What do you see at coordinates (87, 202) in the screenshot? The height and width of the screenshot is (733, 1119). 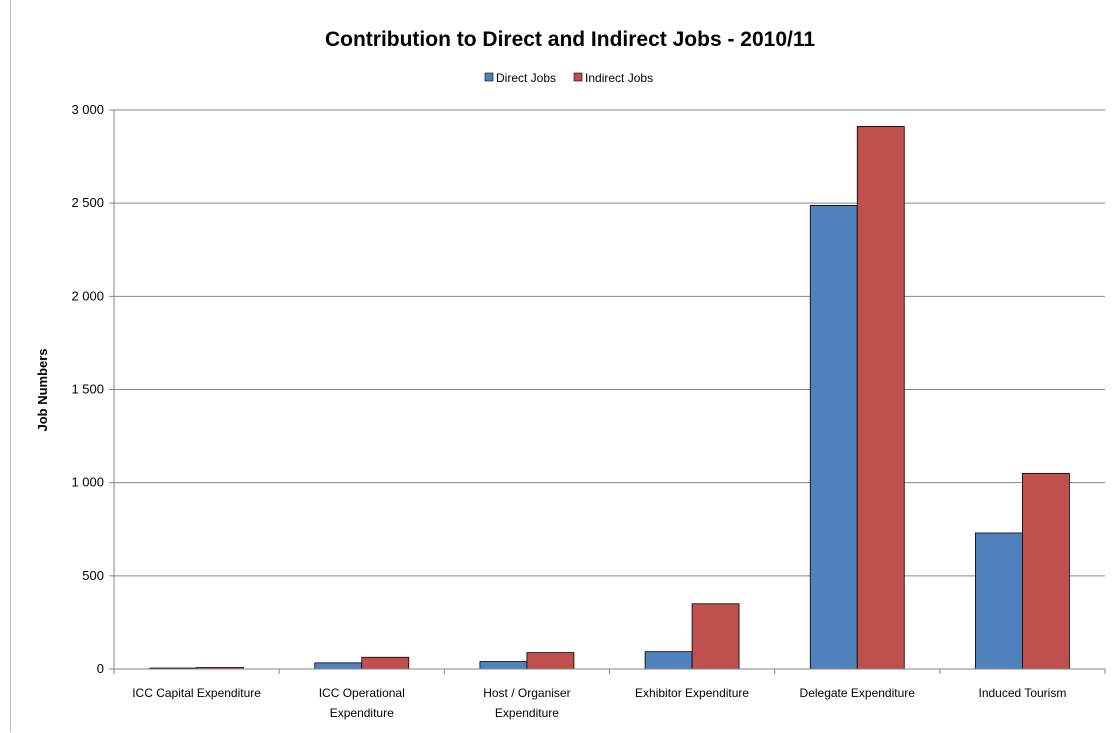 I see `y-tick-label: 2 500` at bounding box center [87, 202].